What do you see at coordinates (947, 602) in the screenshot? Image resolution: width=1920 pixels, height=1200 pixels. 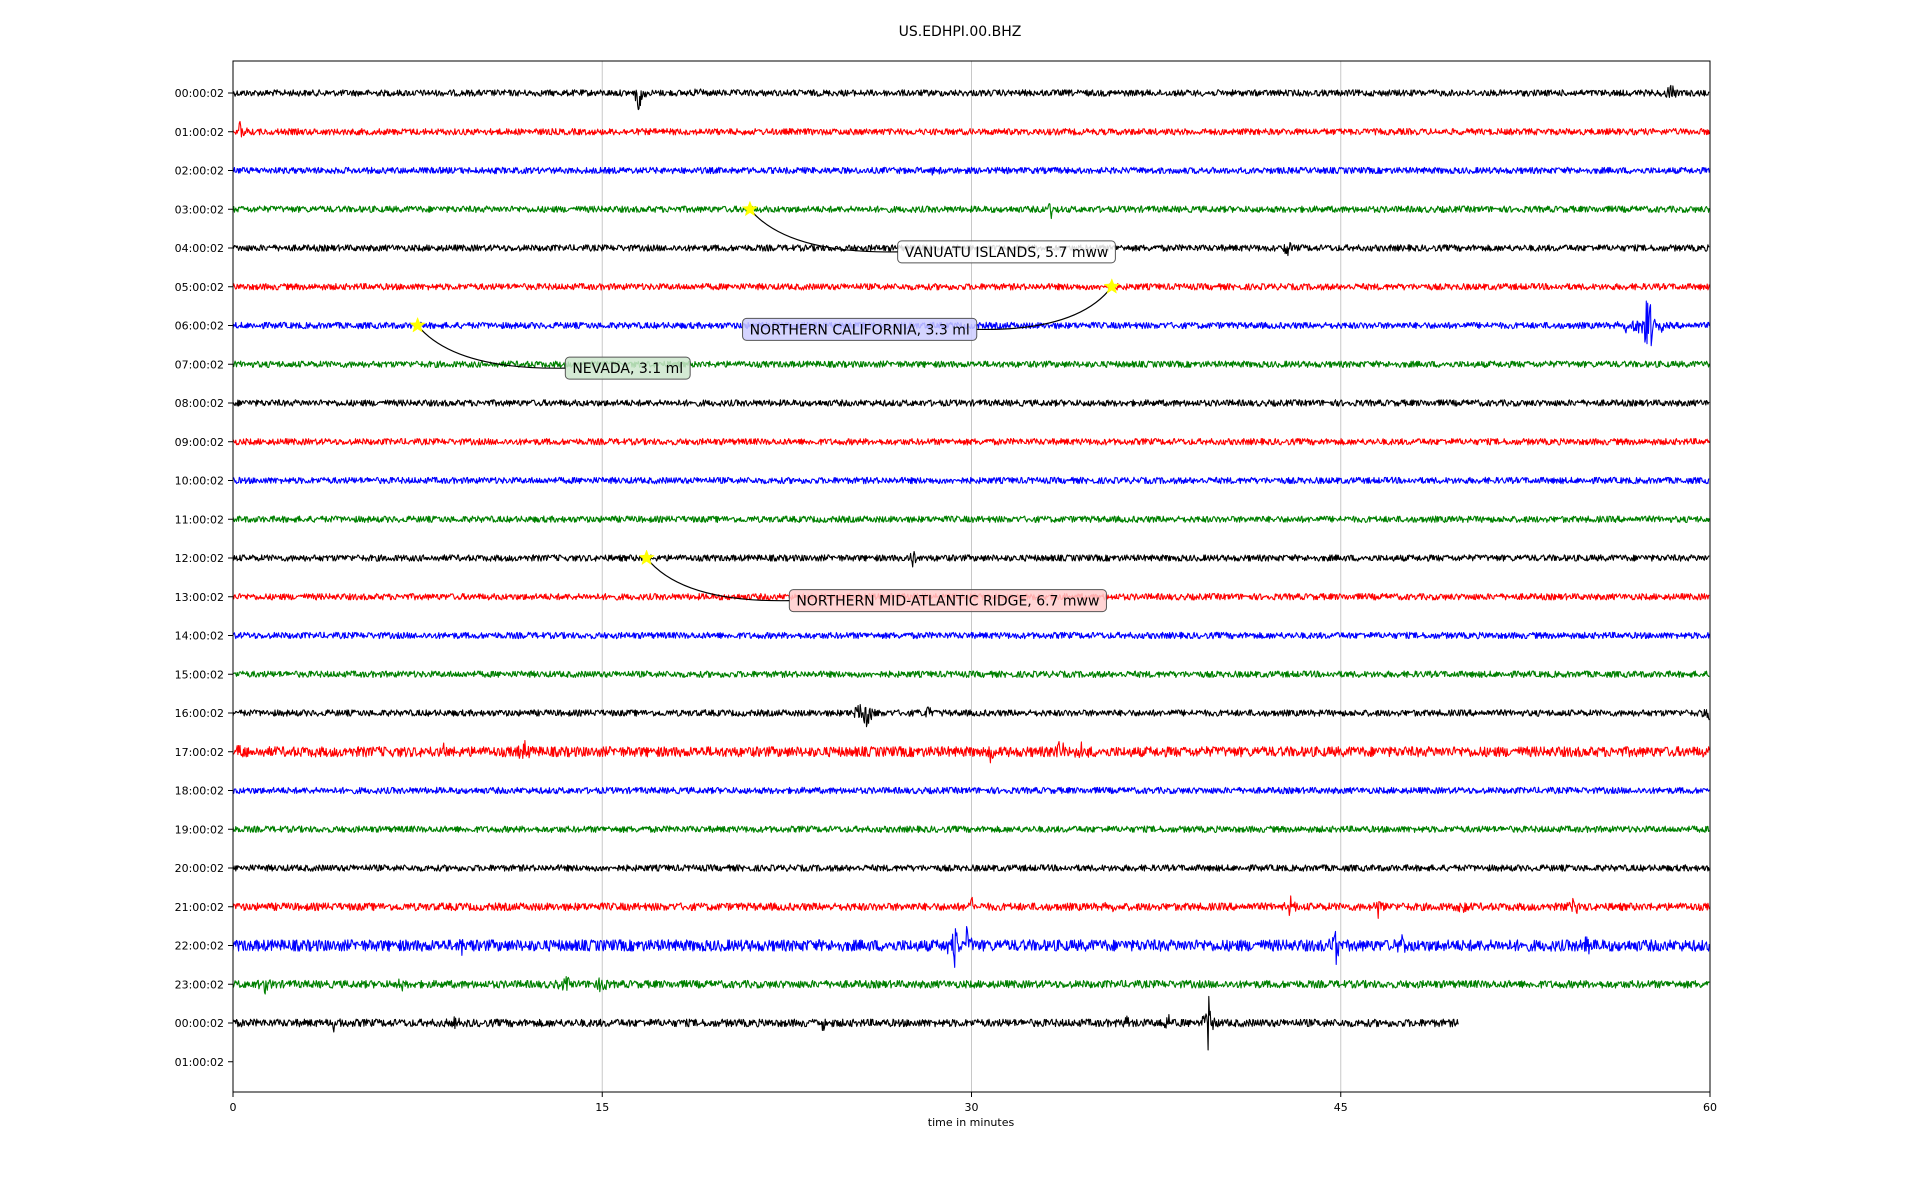 I see `event-label: NORTHERN MID-ATLANTIC RIDGE, 6.7 mww` at bounding box center [947, 602].